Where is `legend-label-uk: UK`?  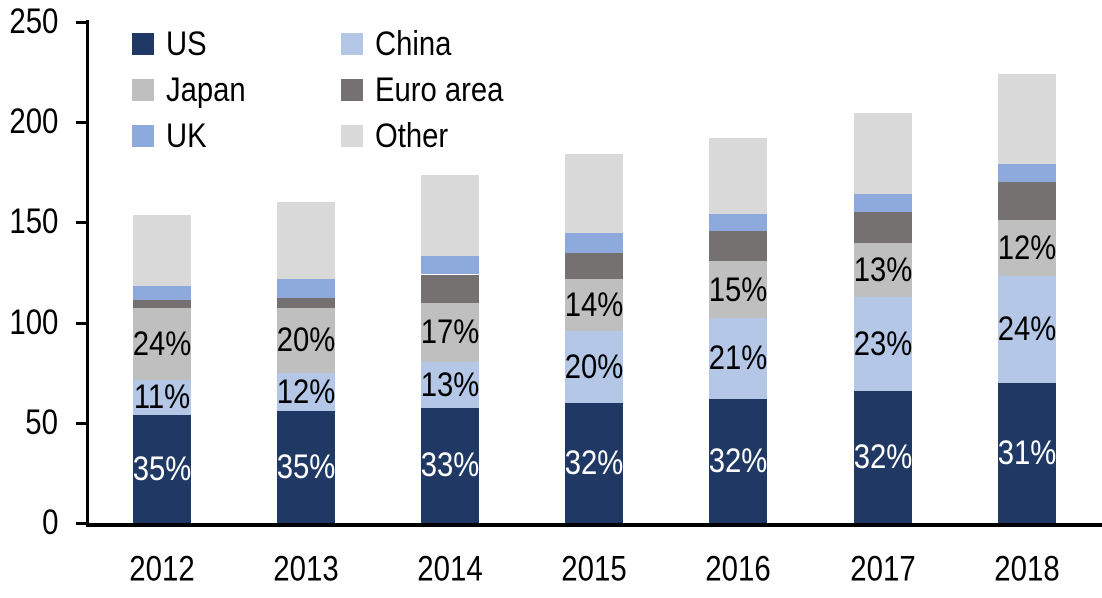 legend-label-uk: UK is located at coordinates (186, 136).